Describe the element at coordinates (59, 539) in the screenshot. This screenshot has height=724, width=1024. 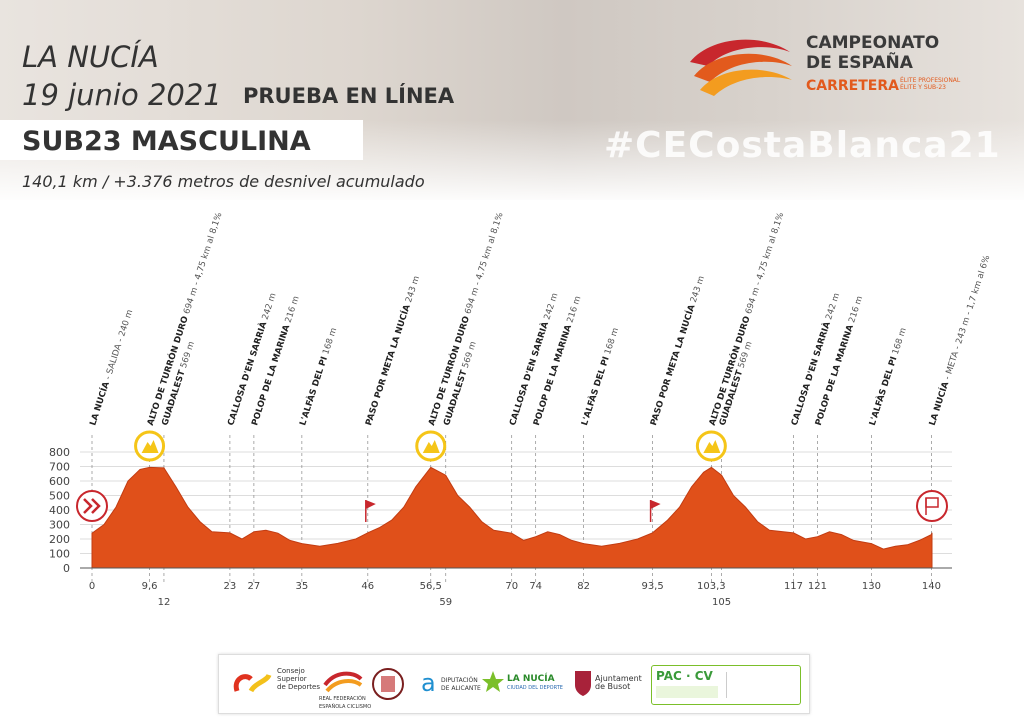
I see `y-tick-label: 200` at that location.